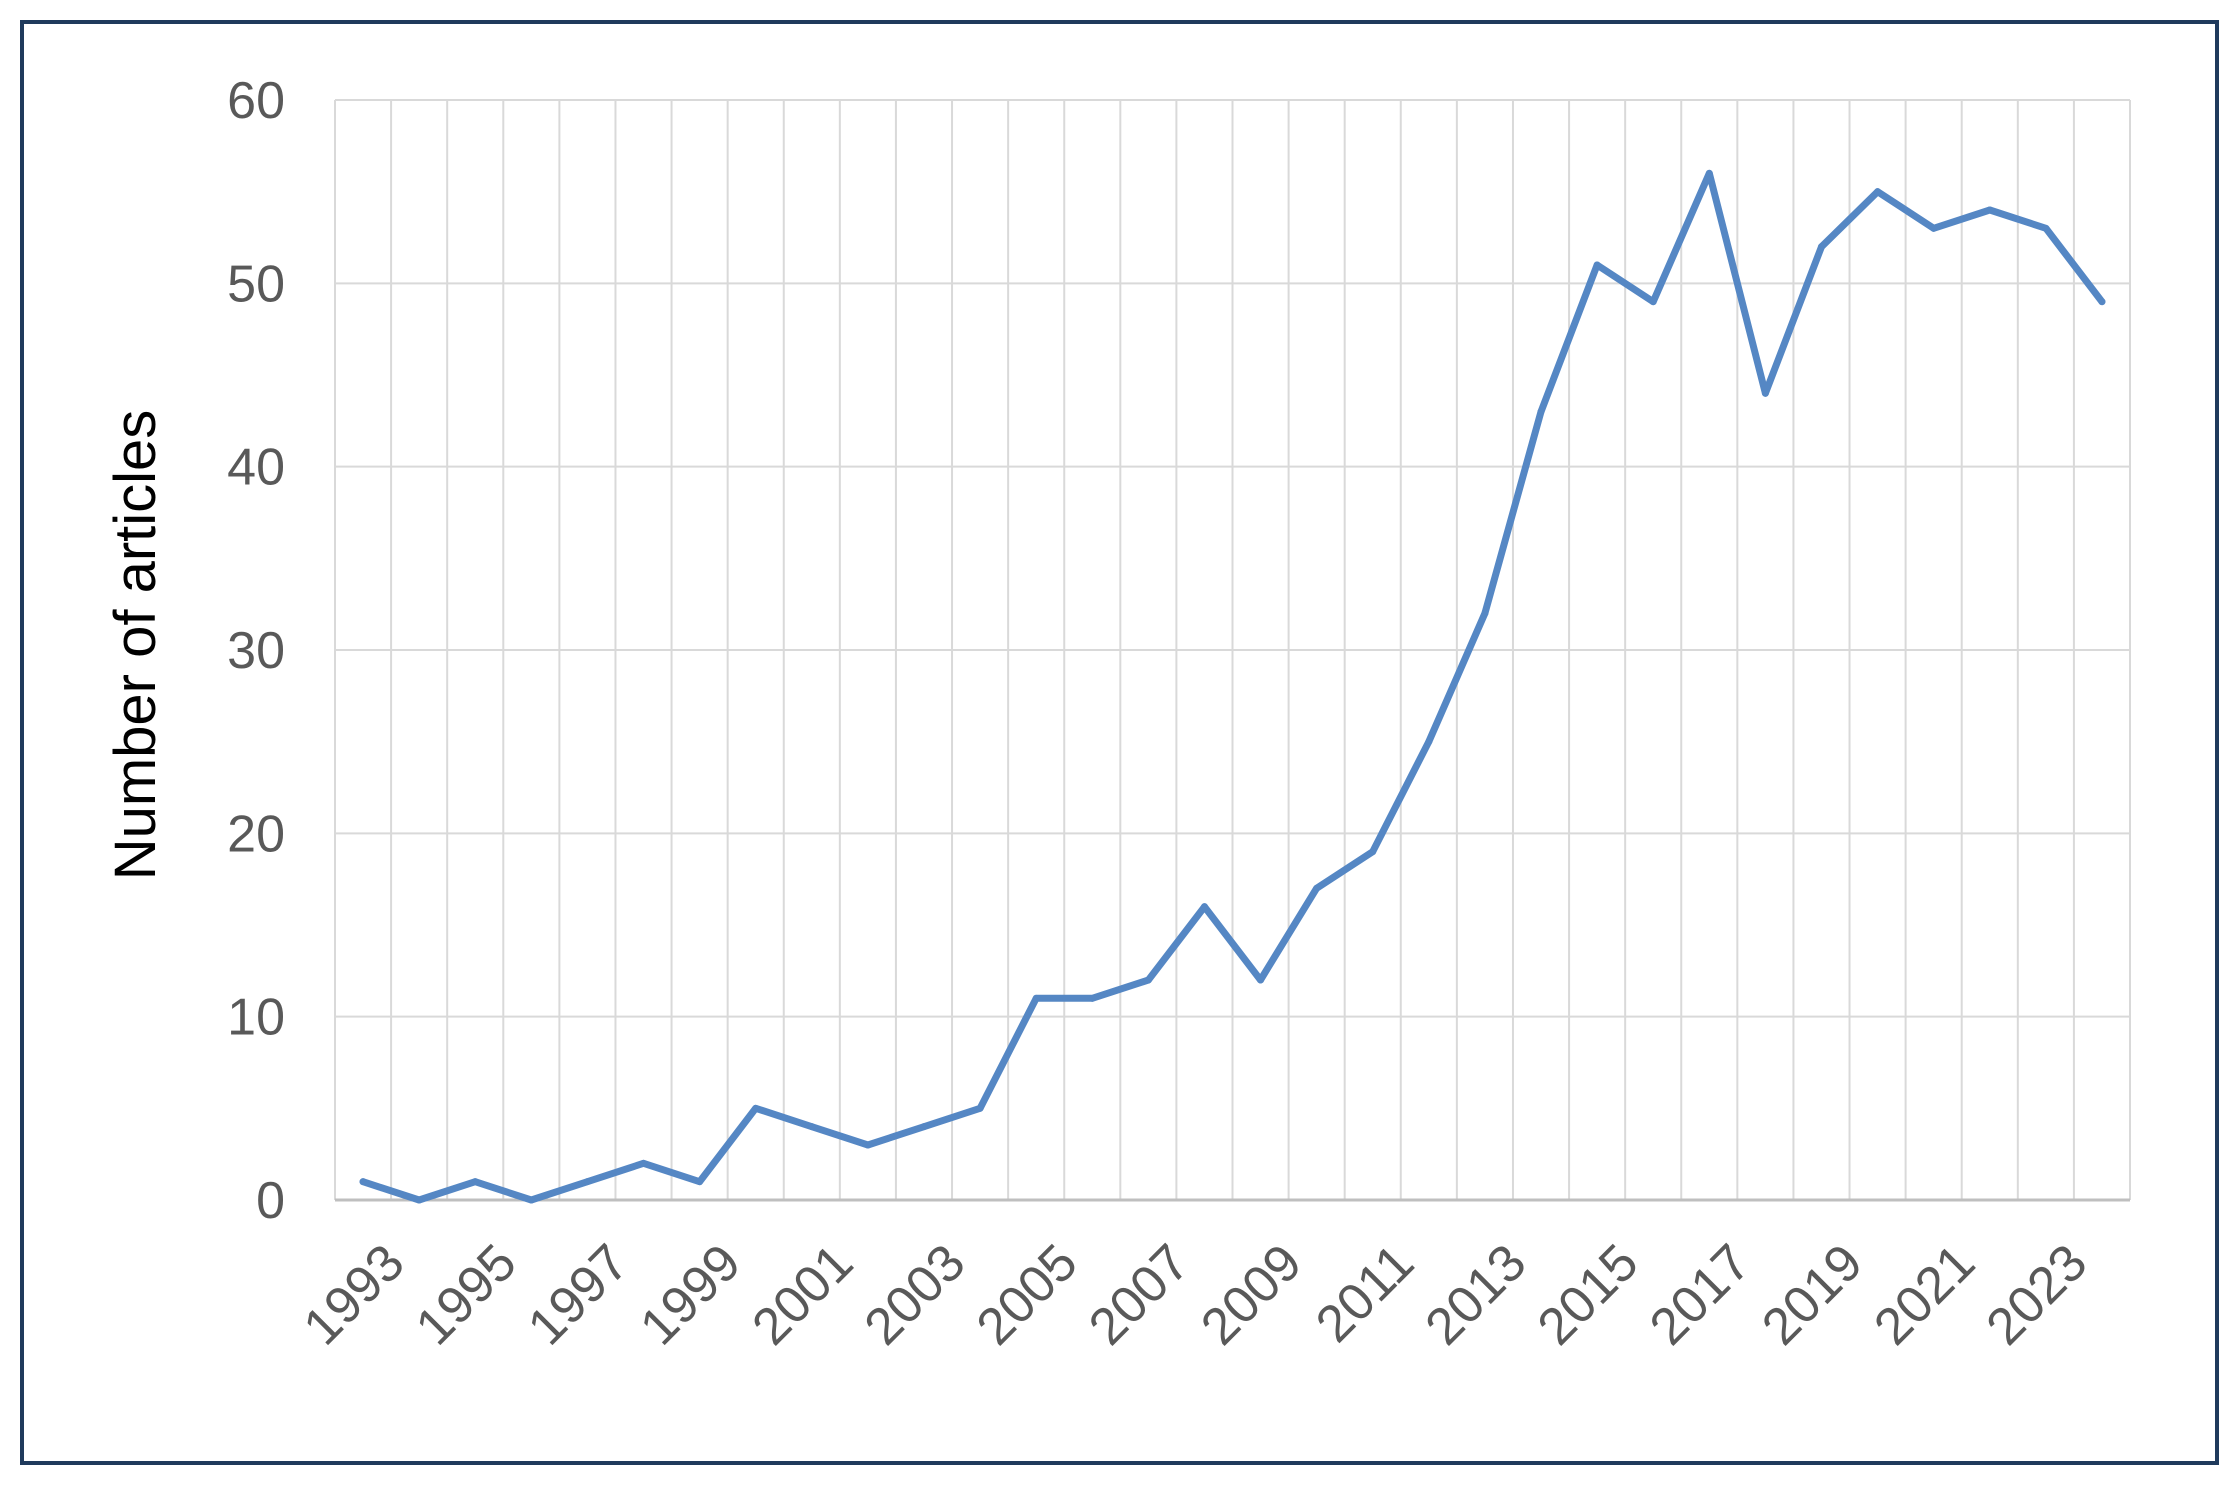  I want to click on y-tick-label: 10, so click(256, 1018).